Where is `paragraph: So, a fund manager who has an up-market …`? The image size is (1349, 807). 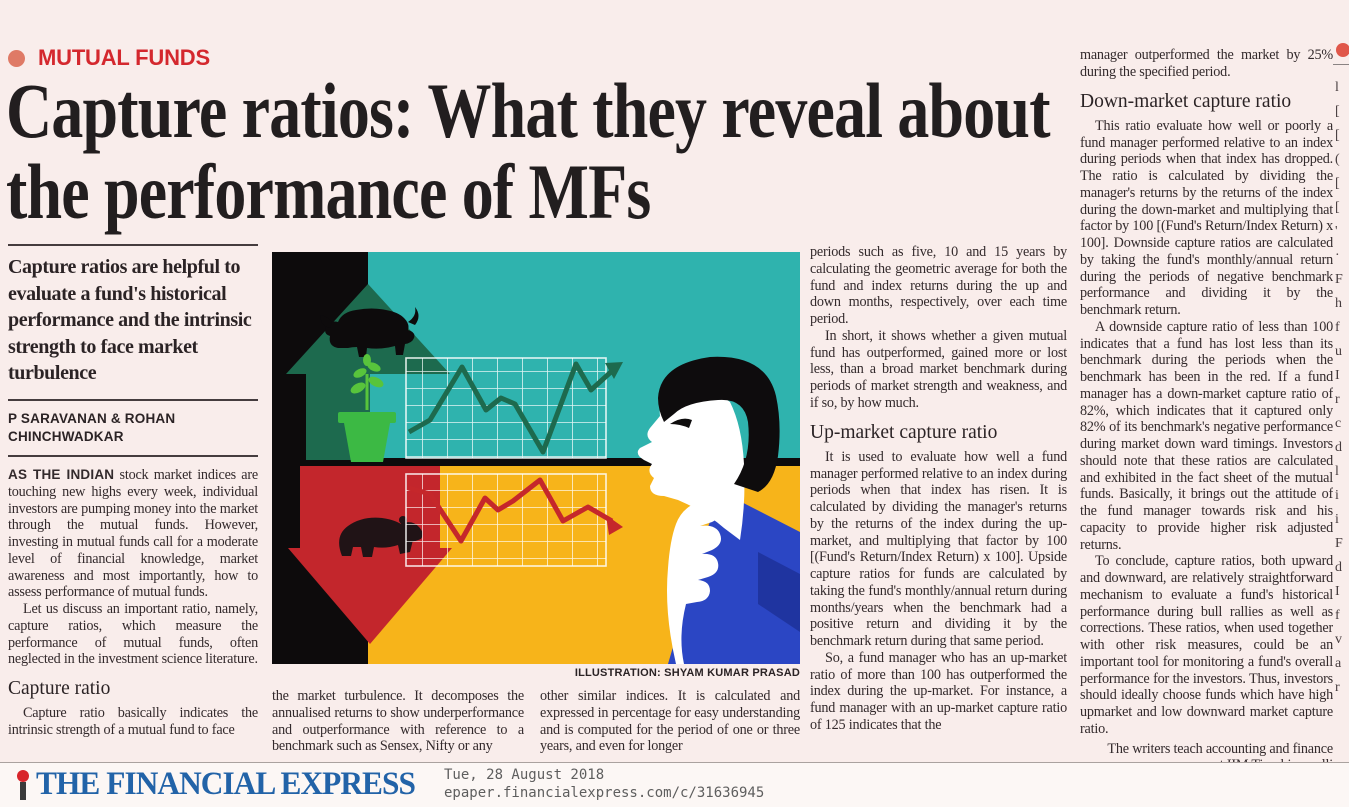 paragraph: So, a fund manager who has an up-market … is located at coordinates (938, 691).